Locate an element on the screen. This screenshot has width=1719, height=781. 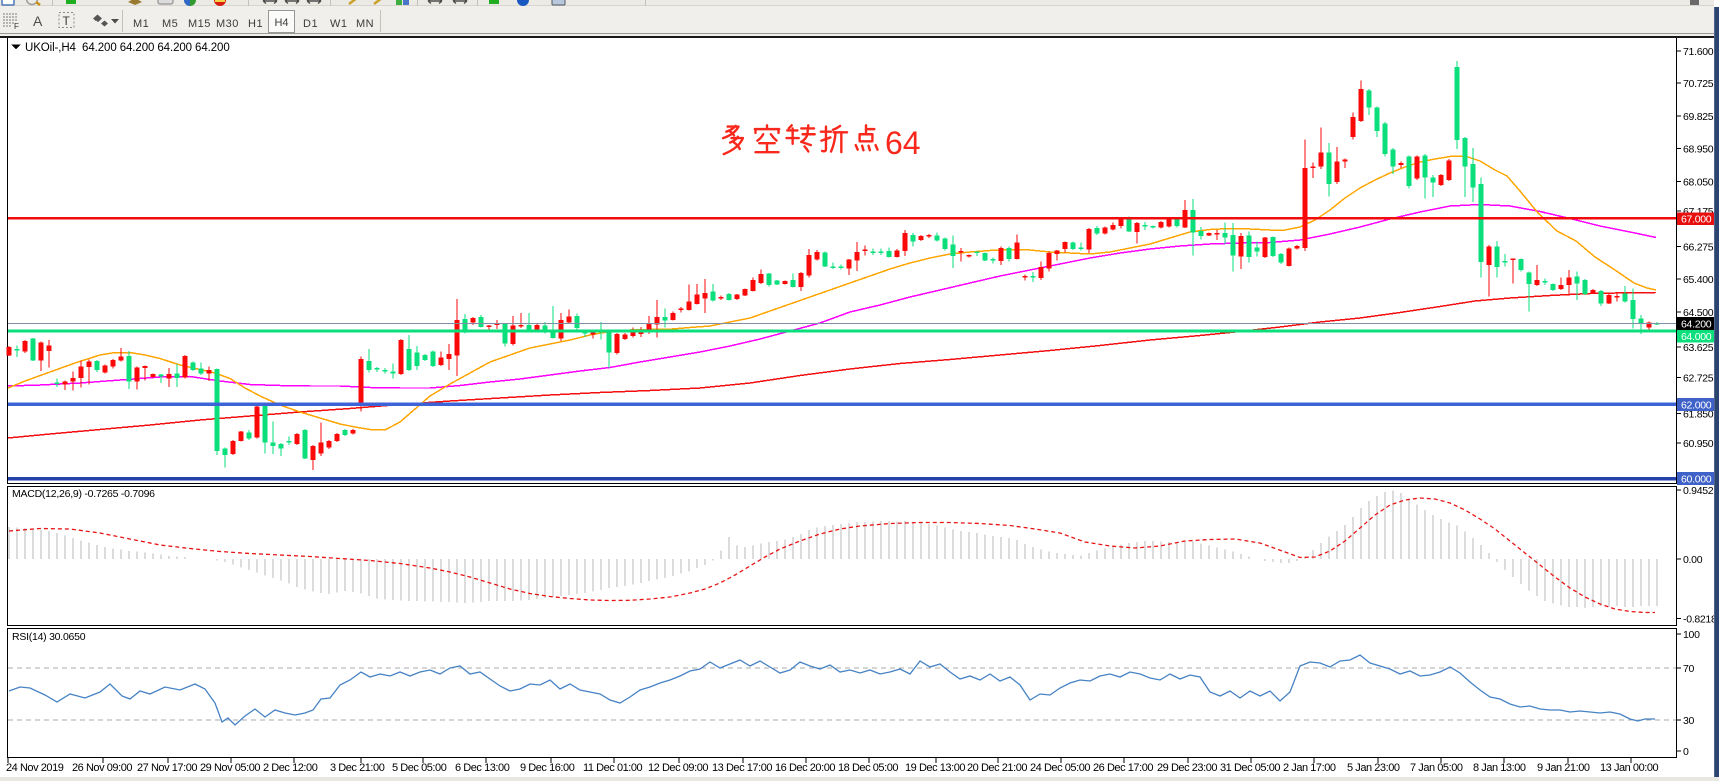
svg-text: 64.500 is located at coordinates (1698, 313).